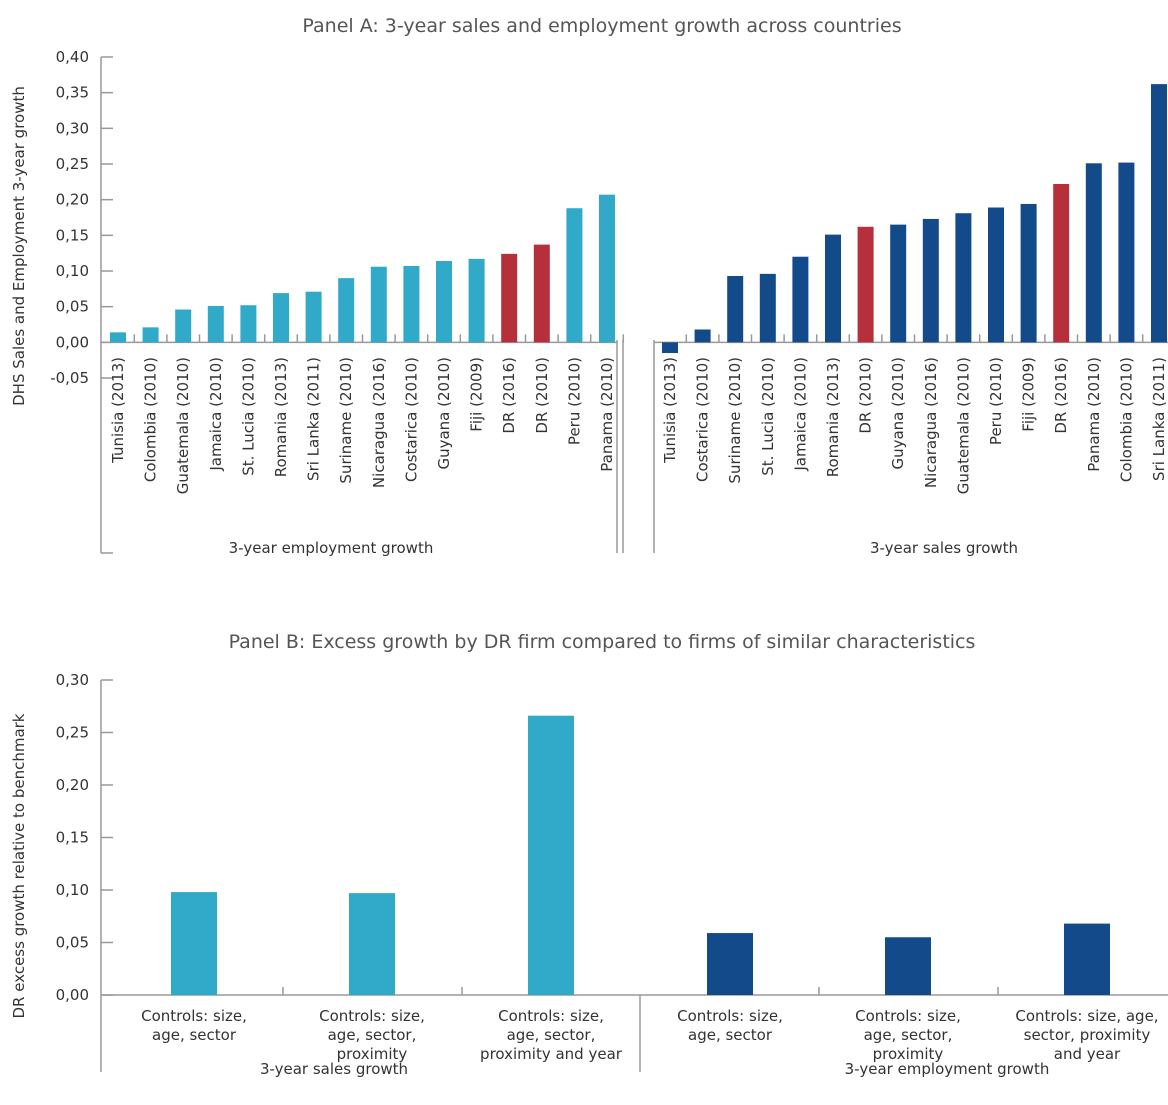 Image resolution: width=1168 pixels, height=1105 pixels. What do you see at coordinates (72, 838) in the screenshot?
I see `panel-b-y-tick-label: 0,15` at bounding box center [72, 838].